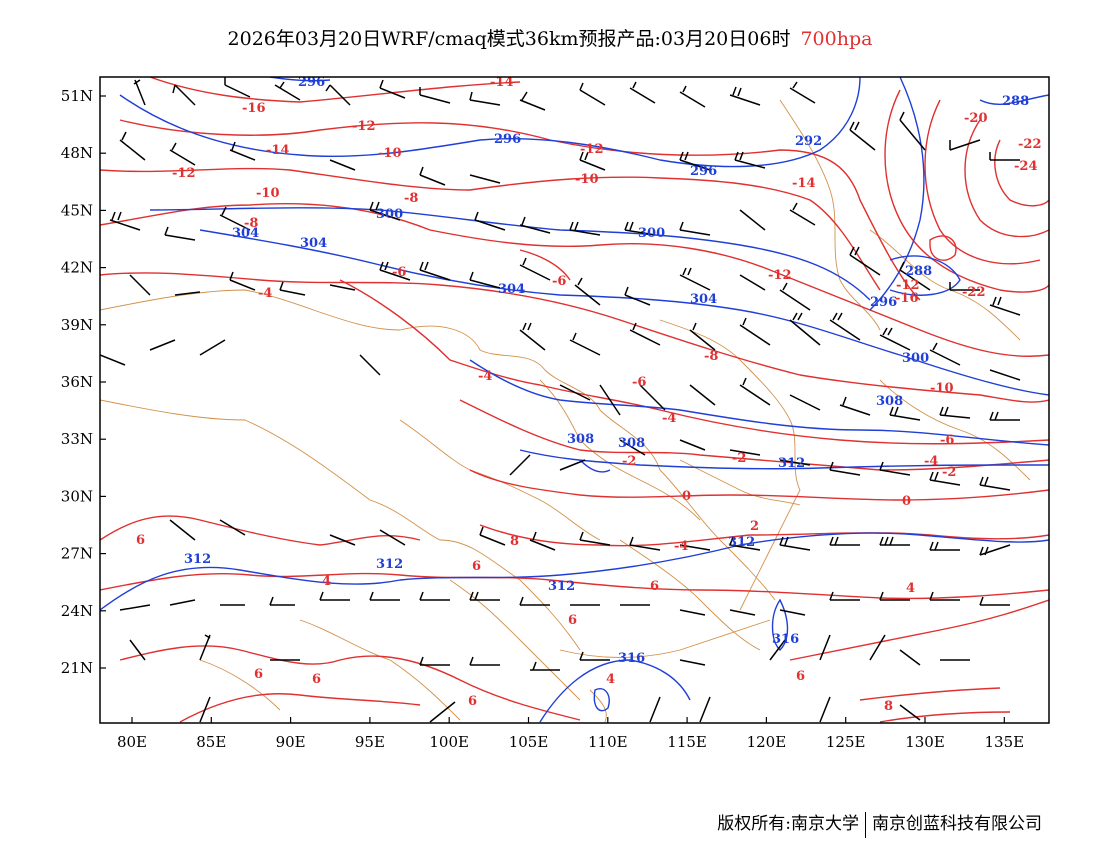 This screenshot has width=1100, height=850. What do you see at coordinates (77, 153) in the screenshot?
I see `lat-tick-label: 48N` at bounding box center [77, 153].